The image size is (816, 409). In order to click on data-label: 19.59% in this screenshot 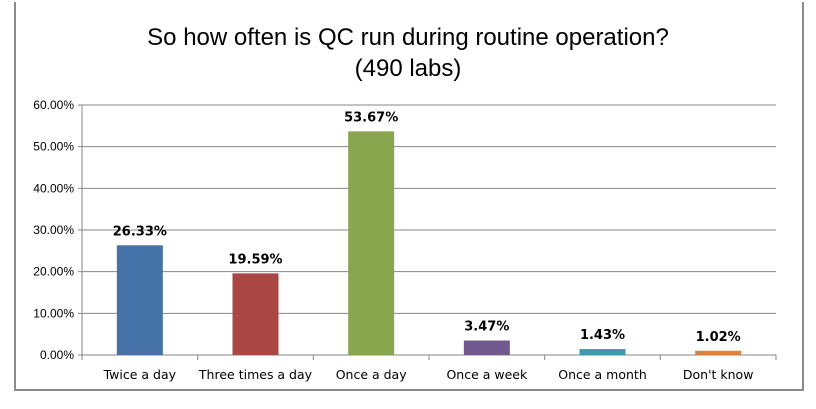, I will do `click(255, 259)`.